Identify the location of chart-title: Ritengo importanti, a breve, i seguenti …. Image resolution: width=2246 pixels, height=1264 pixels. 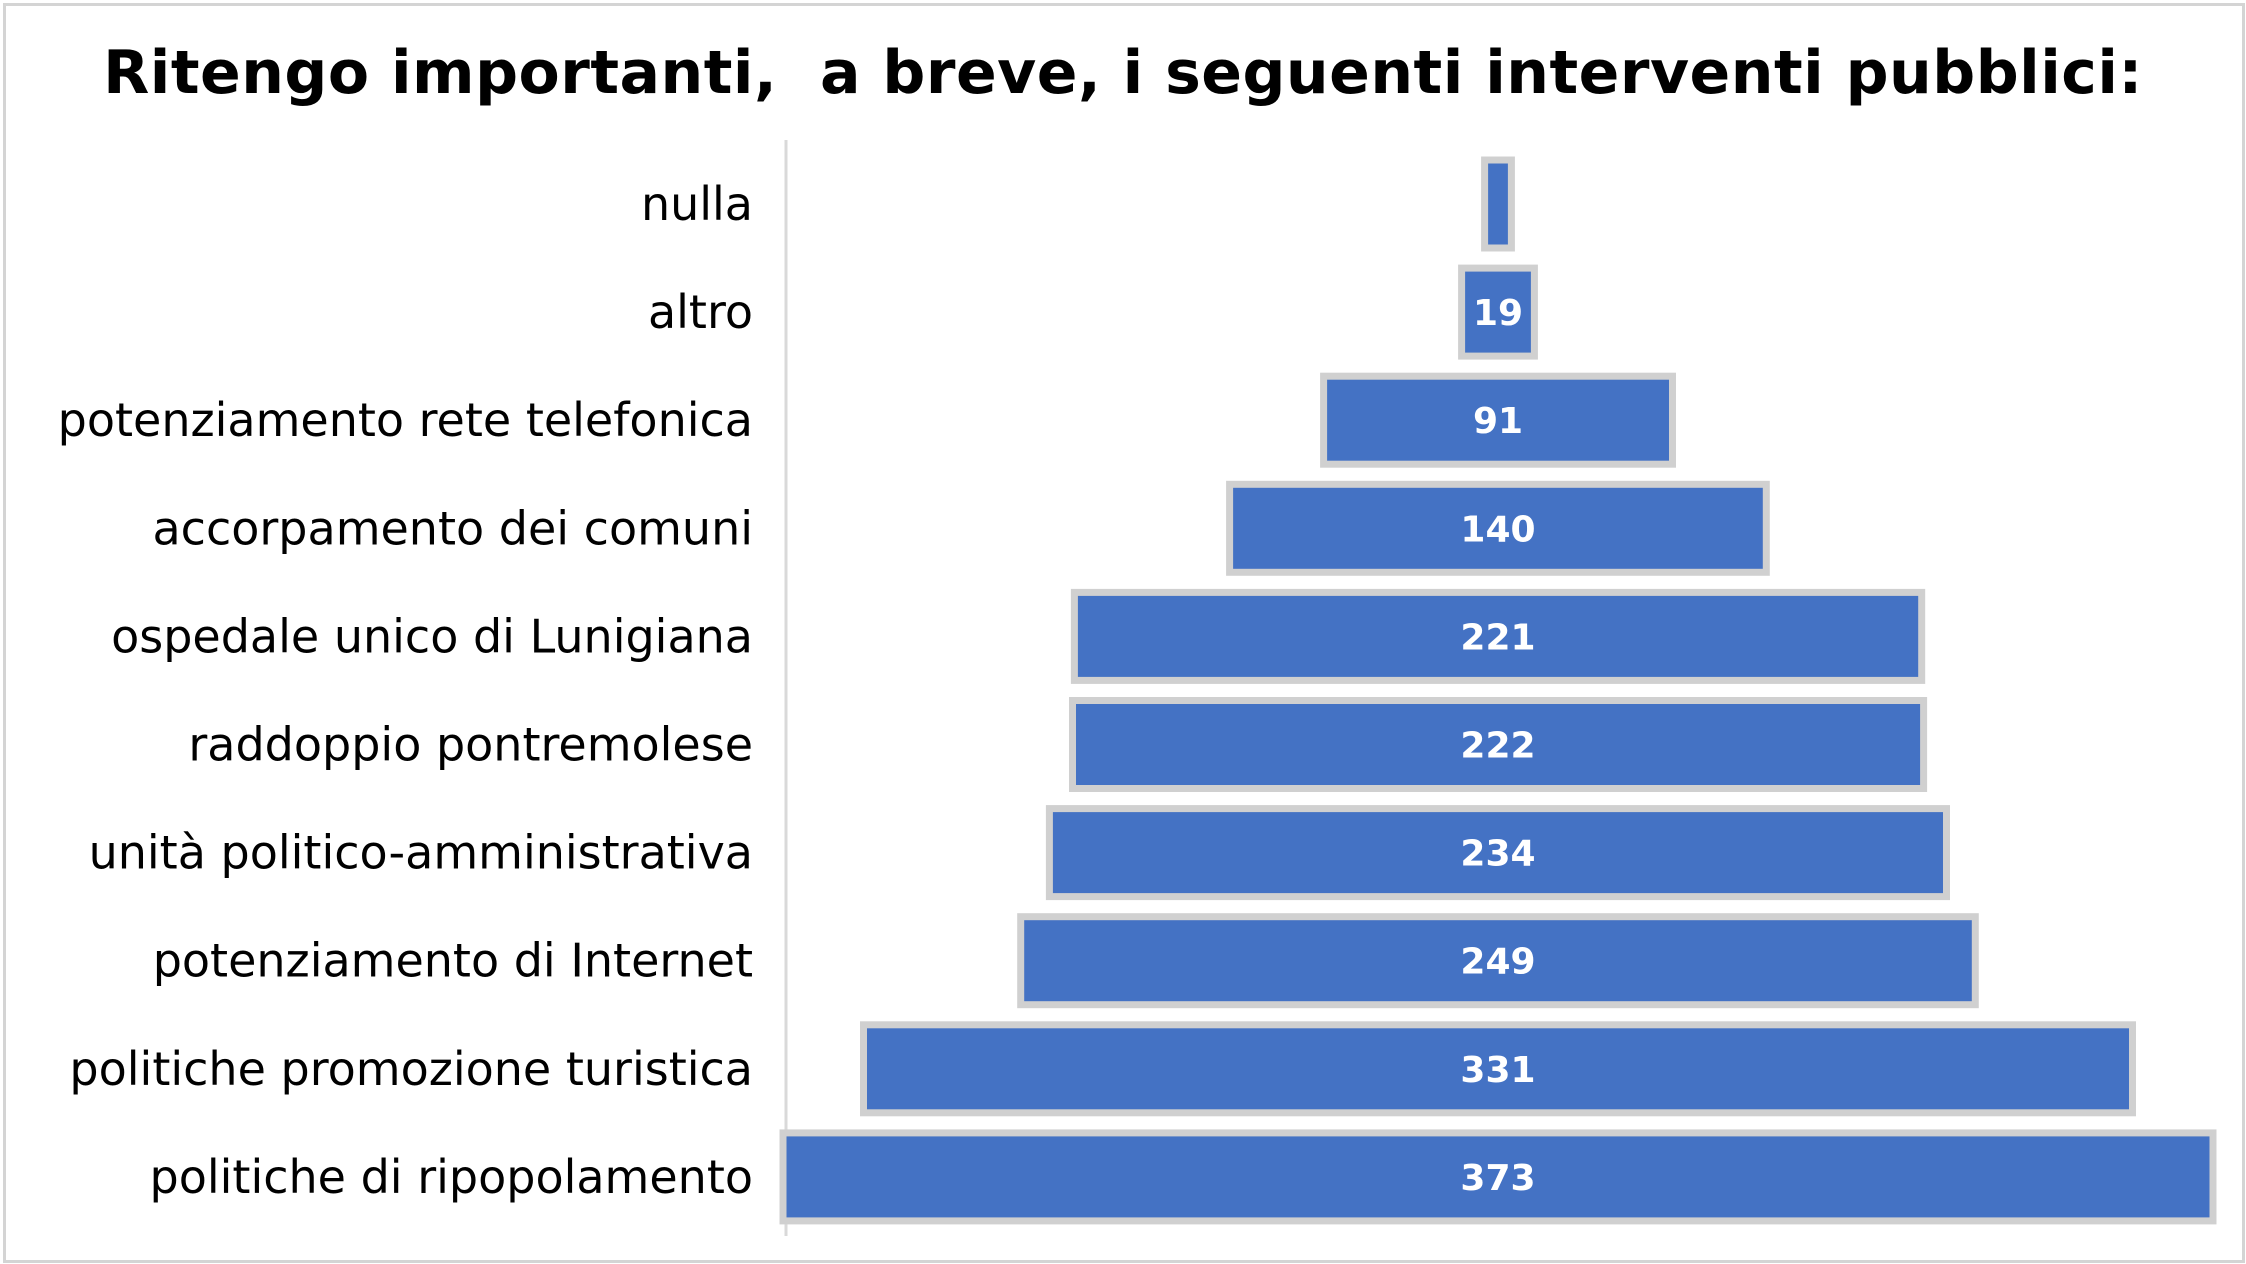
(1123, 73).